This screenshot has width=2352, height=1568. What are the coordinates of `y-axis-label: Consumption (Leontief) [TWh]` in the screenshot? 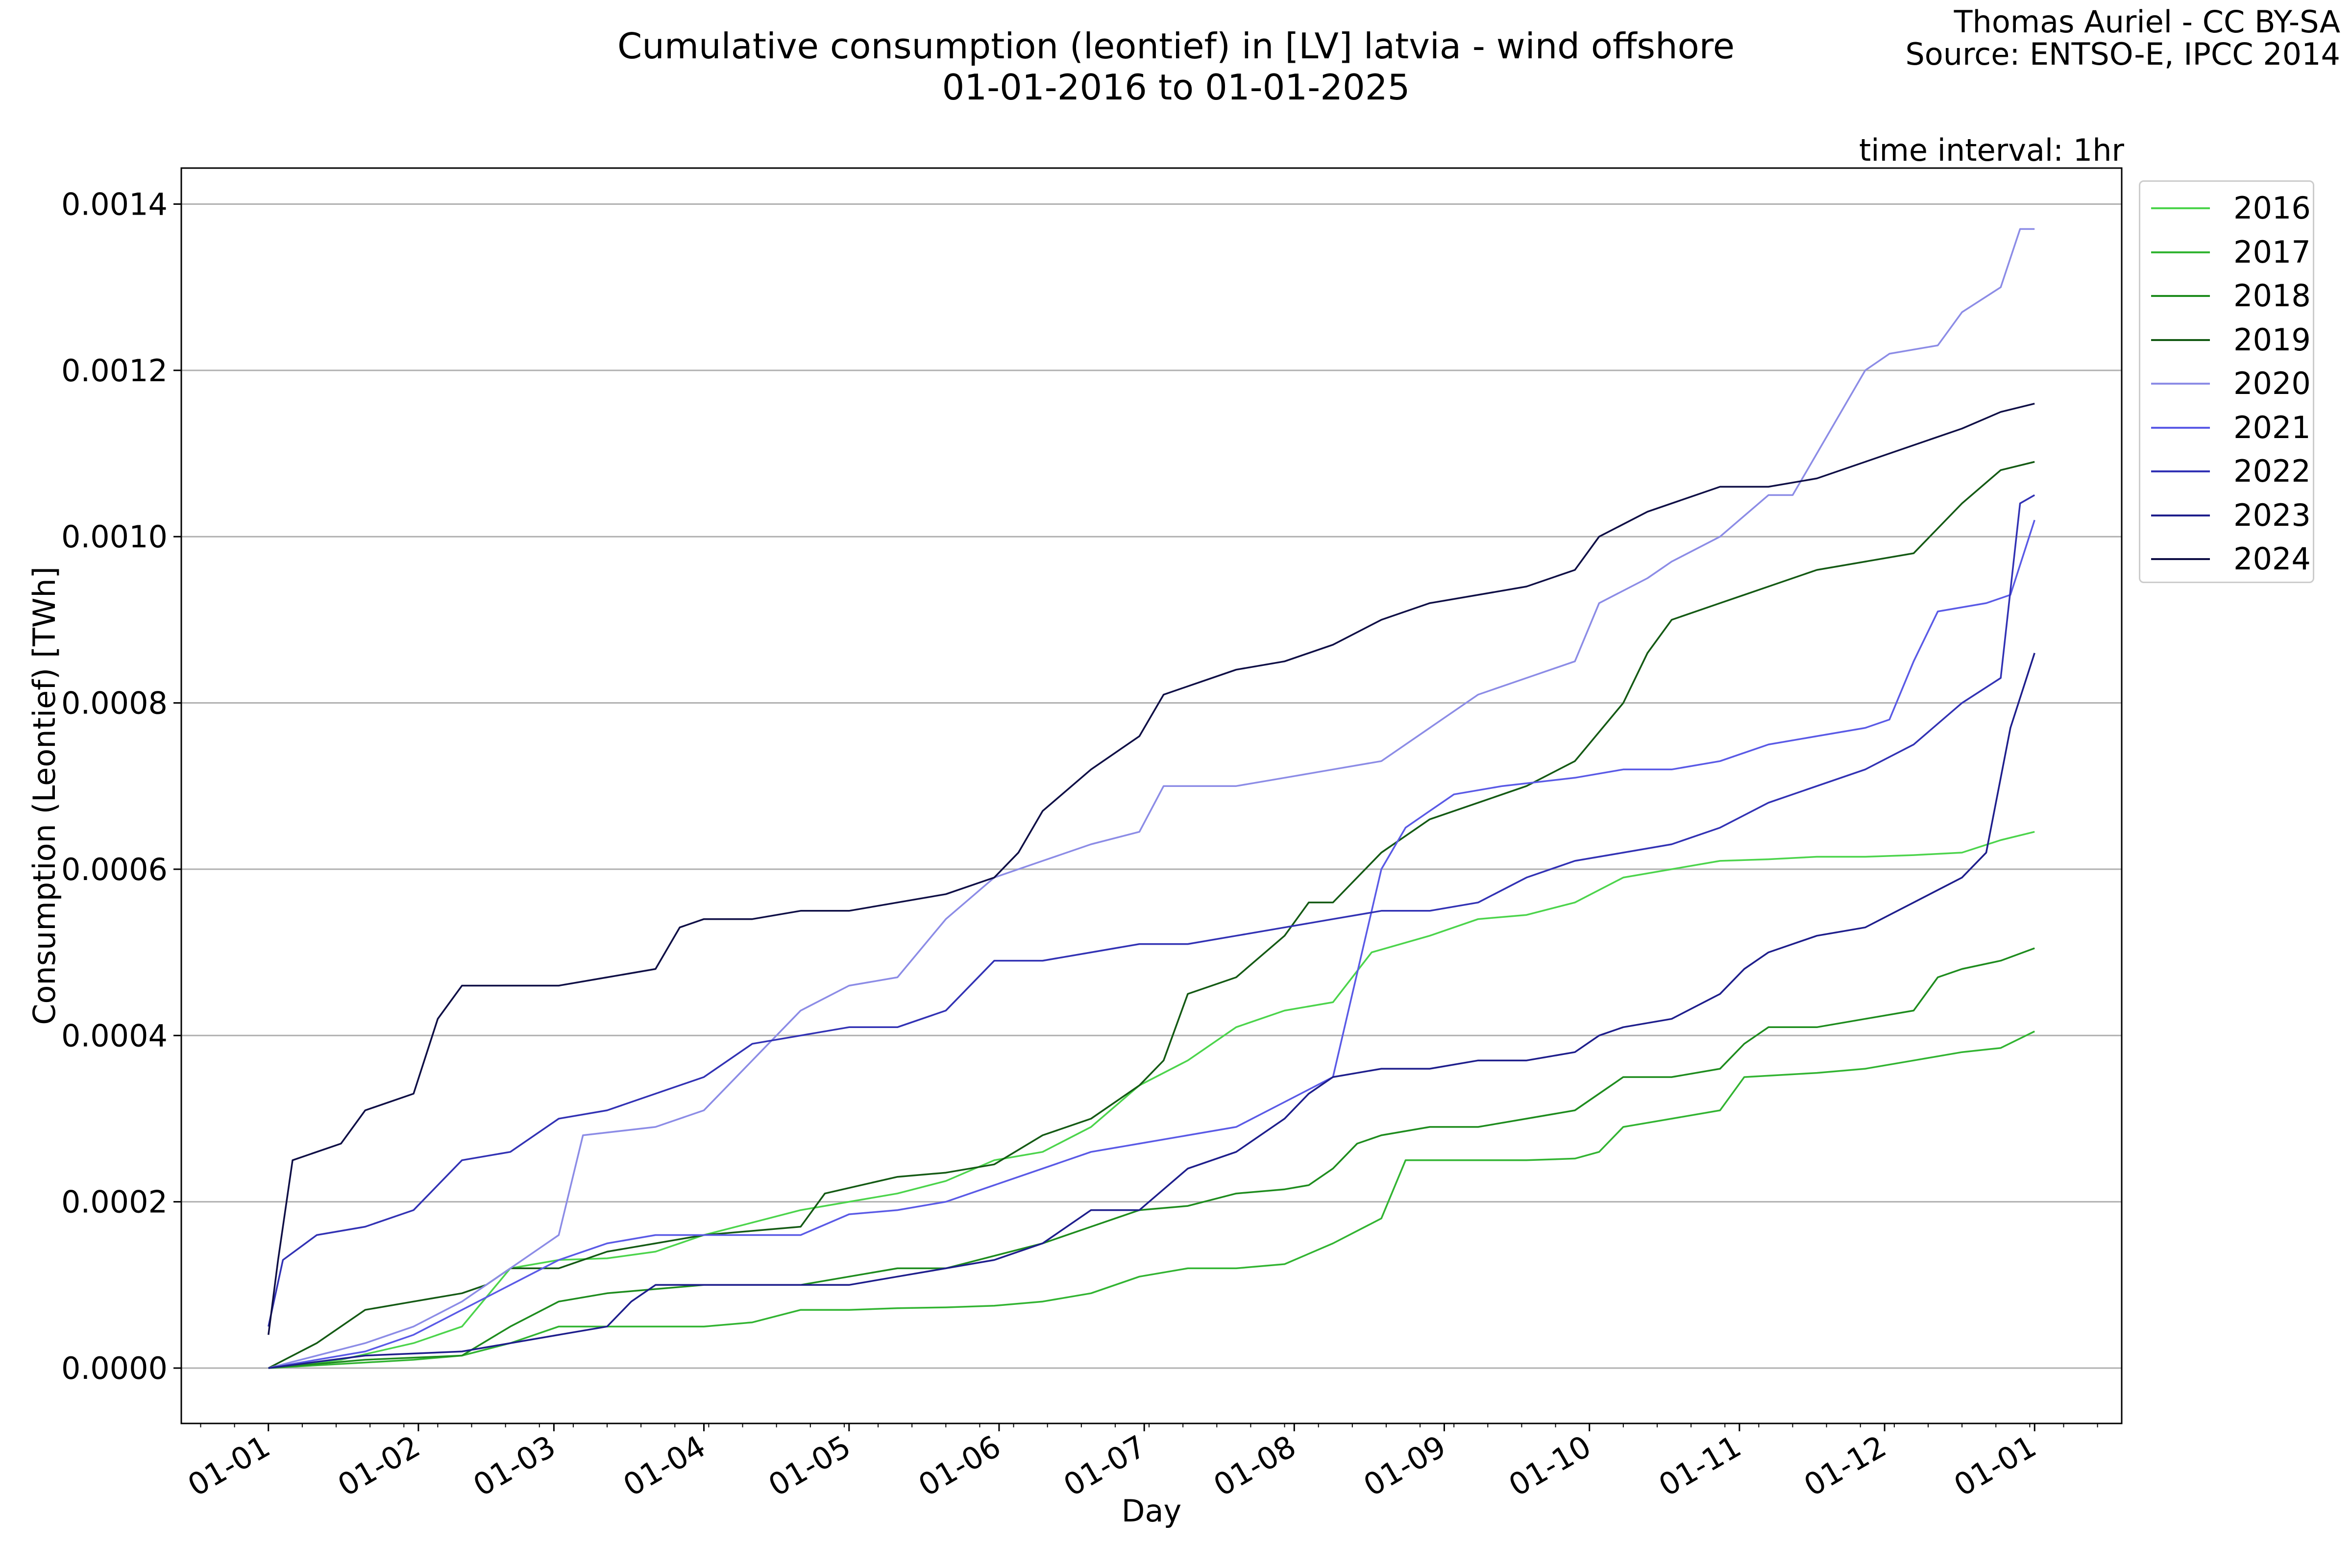 It's located at (44, 795).